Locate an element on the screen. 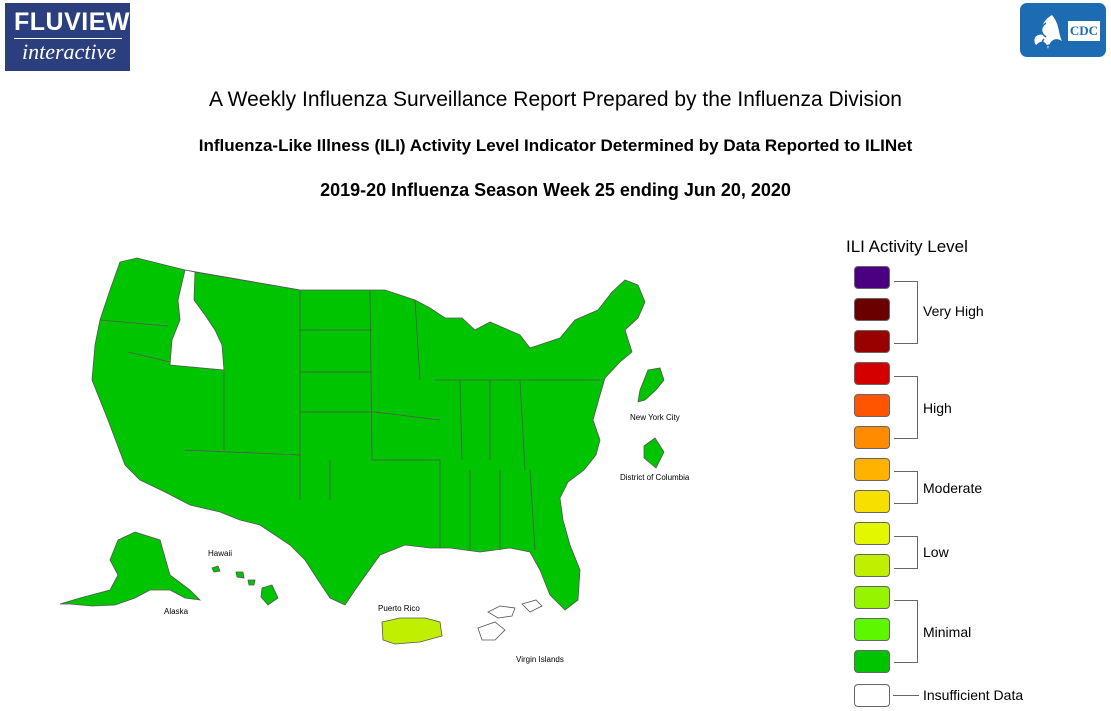  logo-word-fluview: FLUVIEW is located at coordinates (72, 22).